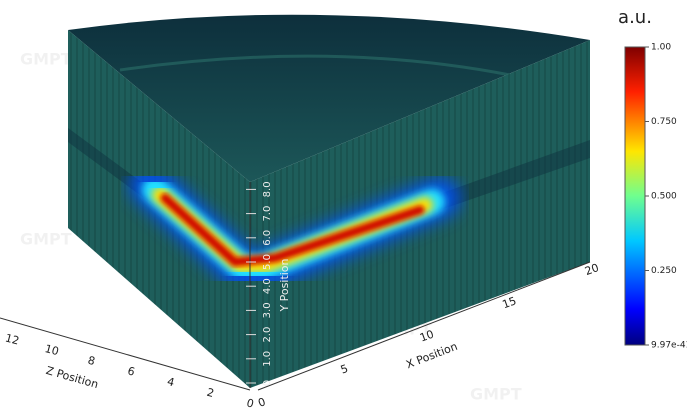 The height and width of the screenshot is (415, 687). Describe the element at coordinates (210, 393) in the screenshot. I see `z-tick-label: 2` at that location.